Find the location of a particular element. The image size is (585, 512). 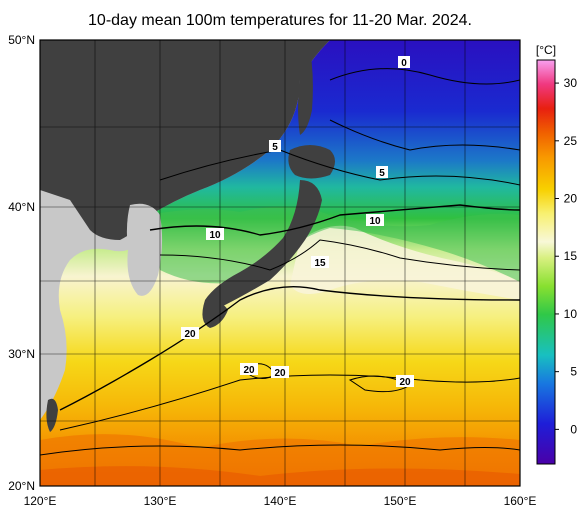

colorbar is located at coordinates (546, 262).